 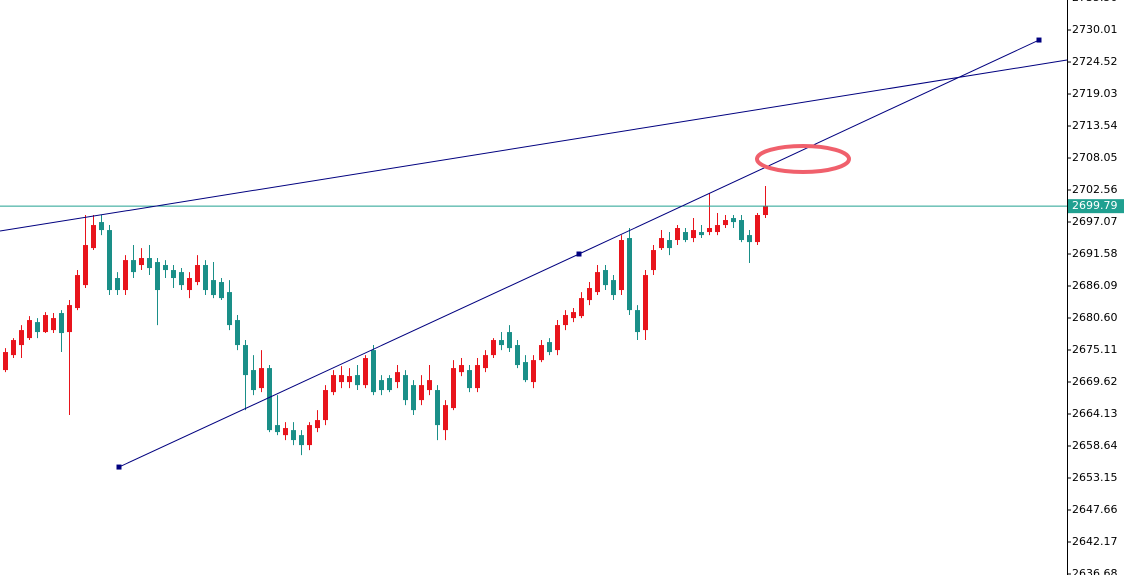 What do you see at coordinates (1095, 571) in the screenshot?
I see `y-tick-label: 2636.68` at bounding box center [1095, 571].